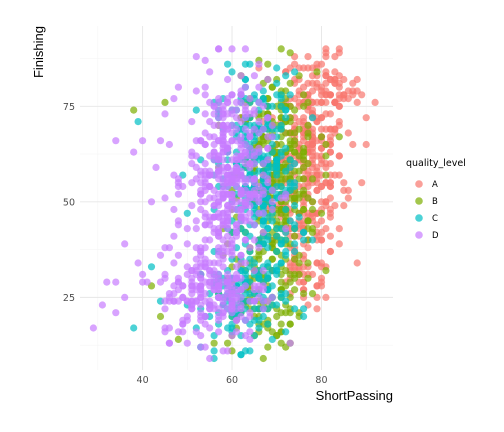 The height and width of the screenshot is (432, 504). I want to click on x-tick-label: 60, so click(232, 380).